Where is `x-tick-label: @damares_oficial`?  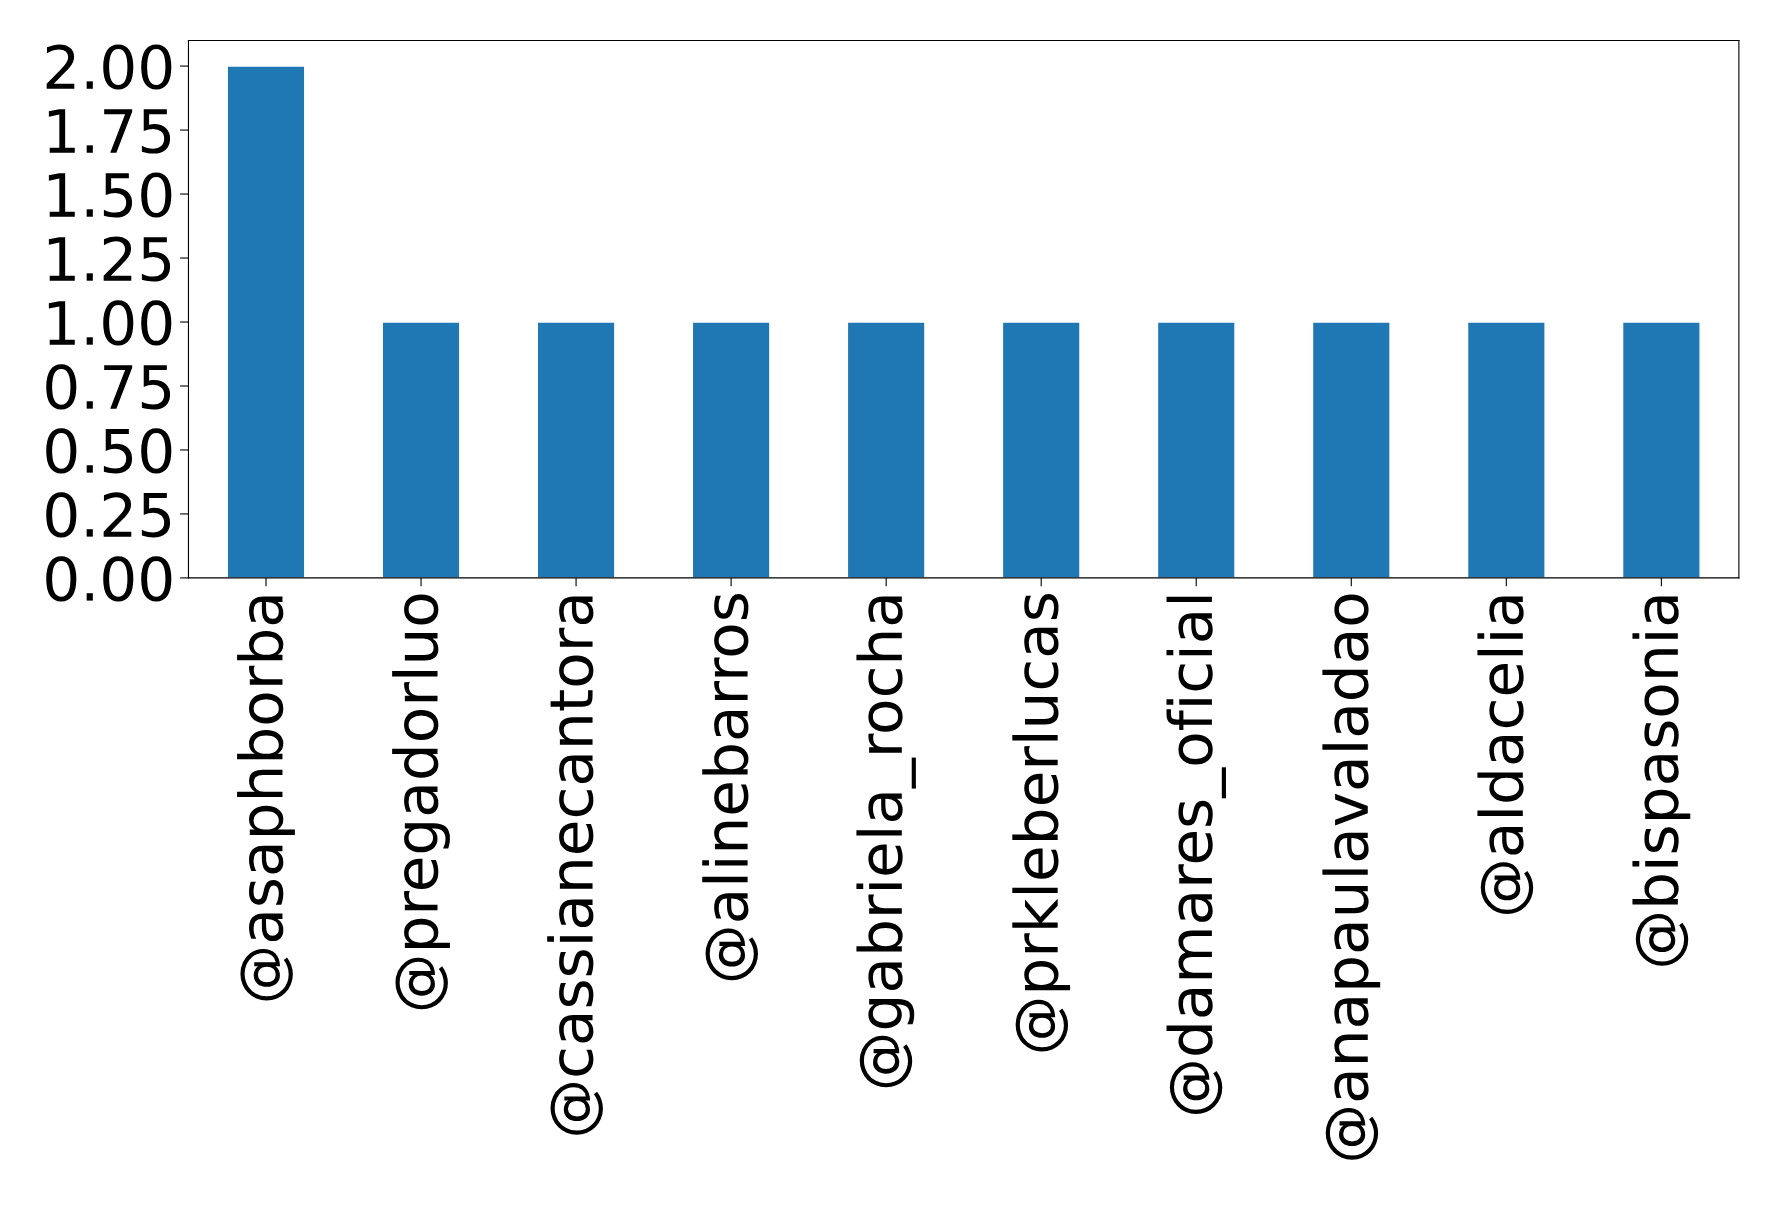
x-tick-label: @damares_oficial is located at coordinates (1196, 855).